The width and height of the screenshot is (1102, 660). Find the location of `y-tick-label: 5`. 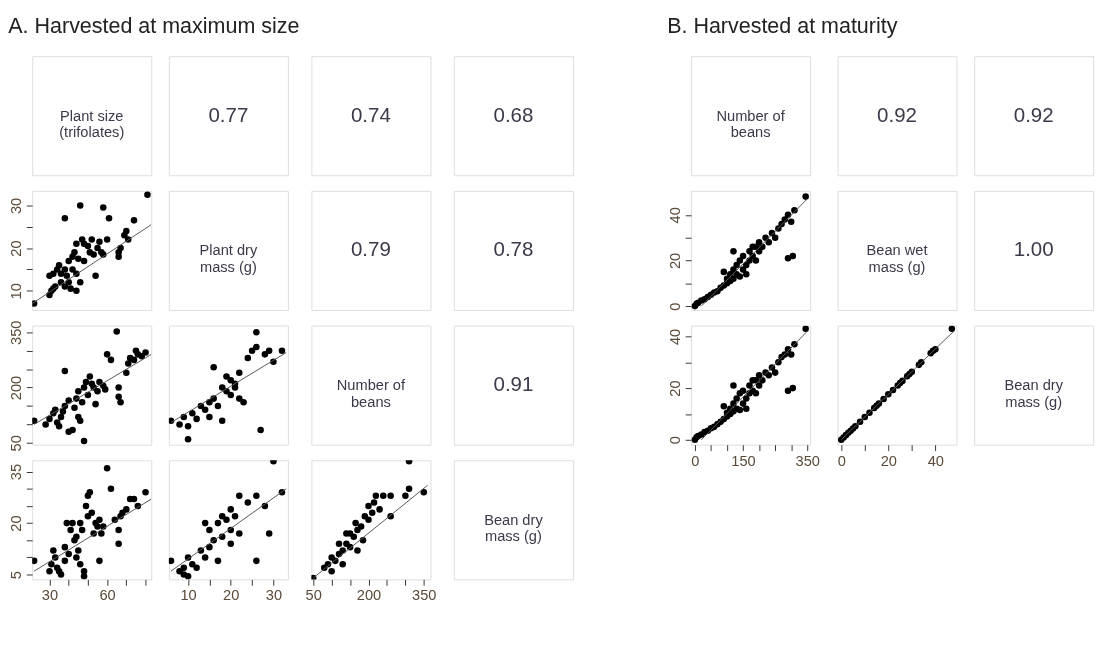

y-tick-label: 5 is located at coordinates (15, 575).